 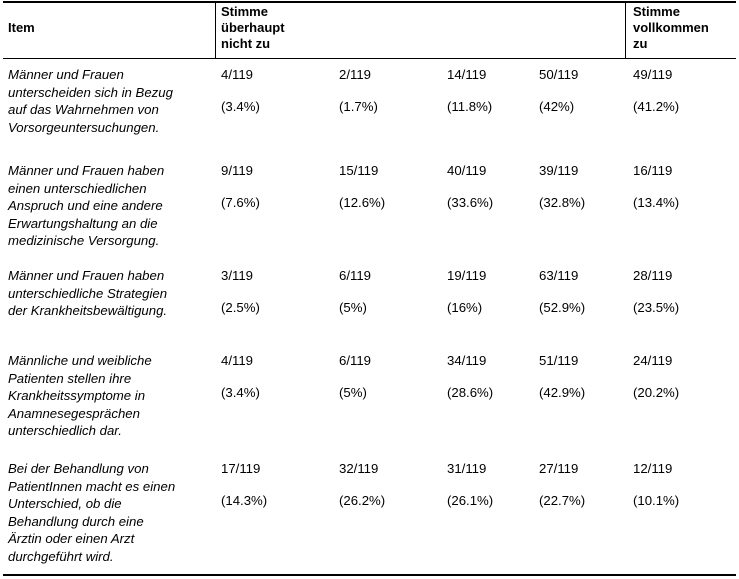 What do you see at coordinates (240, 307) in the screenshot?
I see `percent-cell: (2.5%)` at bounding box center [240, 307].